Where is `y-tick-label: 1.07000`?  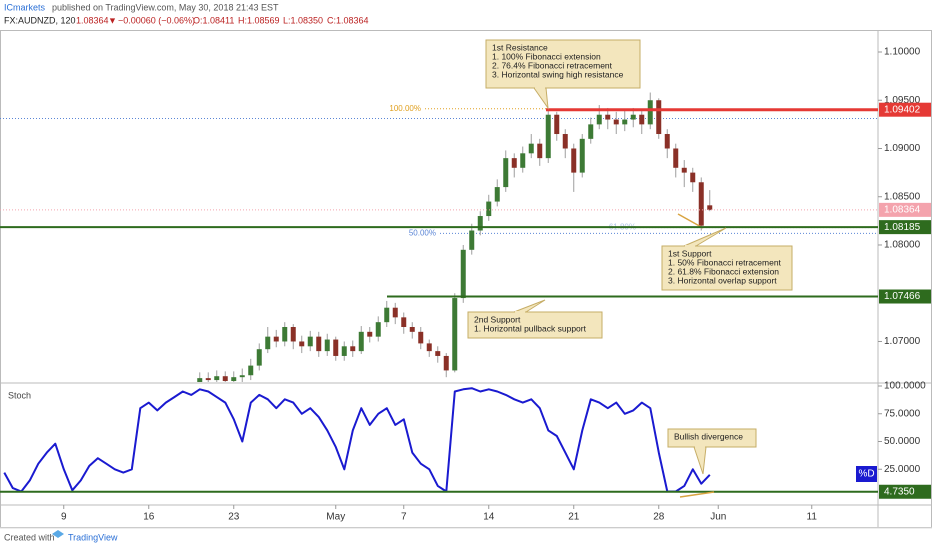 y-tick-label: 1.07000 is located at coordinates (902, 341).